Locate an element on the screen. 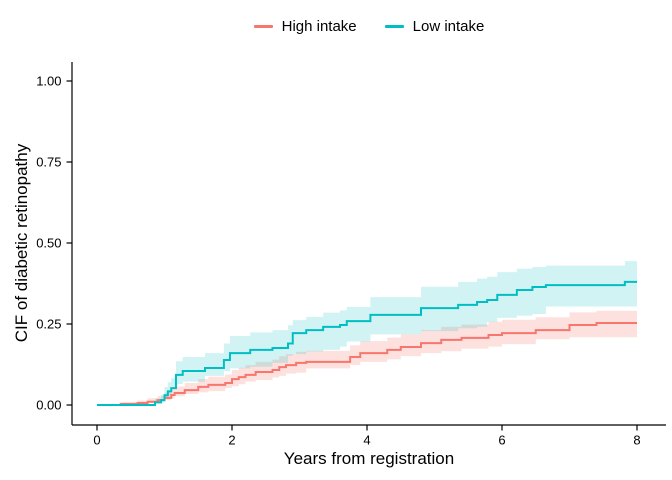 This screenshot has height=480, width=672. x-tick-label: 4 is located at coordinates (366, 440).